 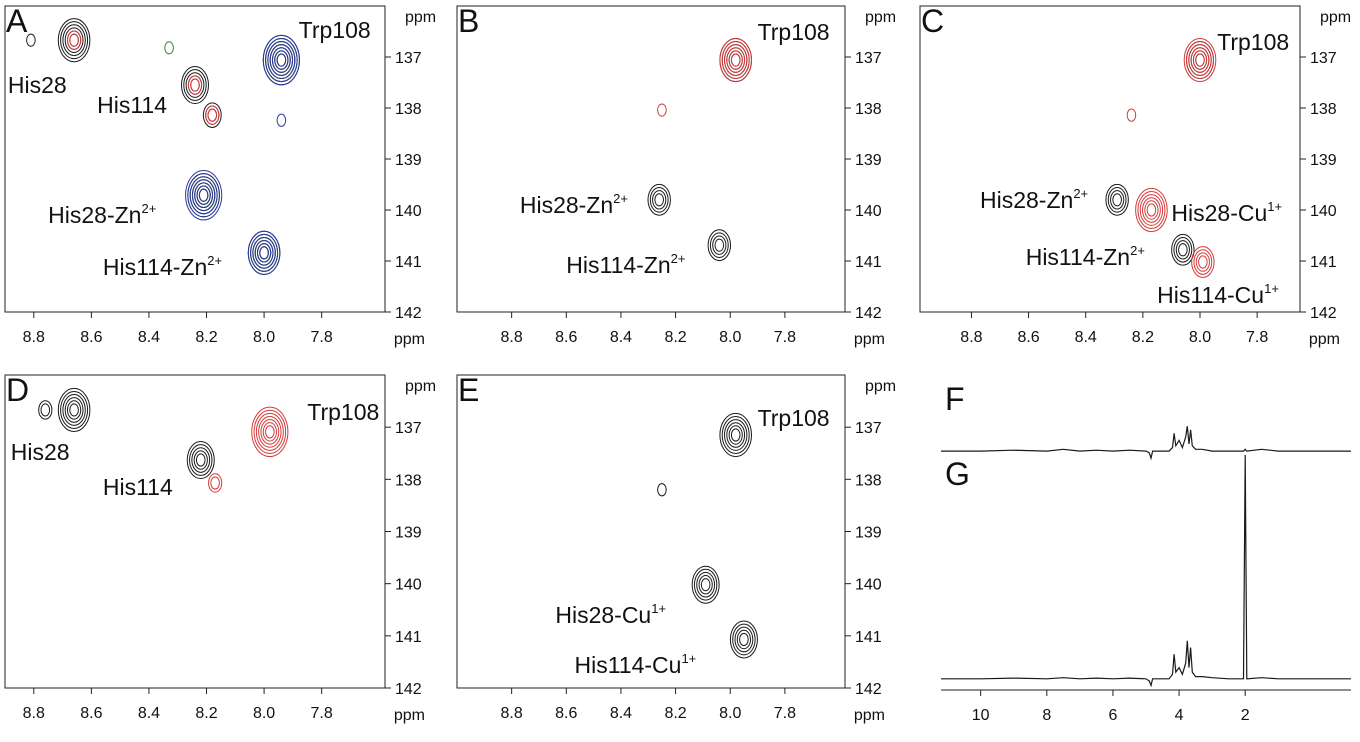 What do you see at coordinates (627, 665) in the screenshot?
I see `peak-label-text: His114-Cu` at bounding box center [627, 665].